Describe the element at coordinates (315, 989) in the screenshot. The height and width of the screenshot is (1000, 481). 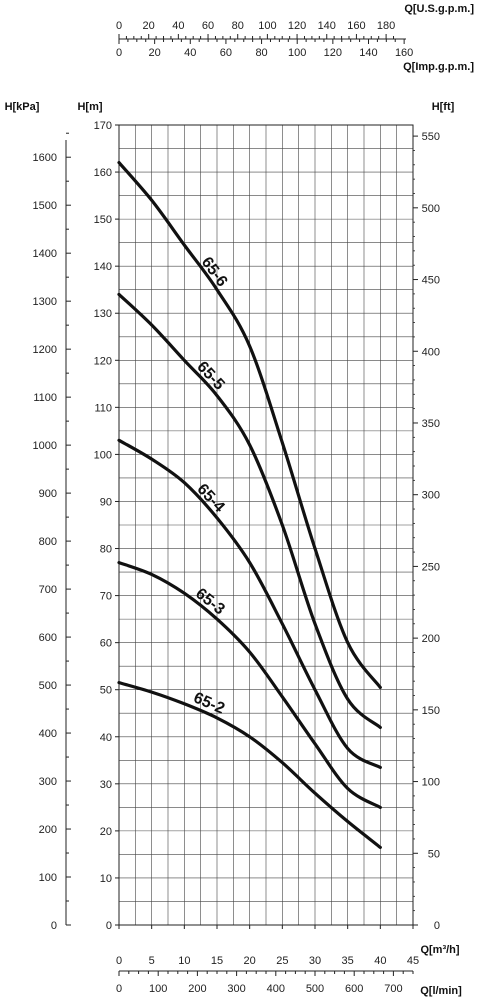
I see `lmin-tick-label: 500` at that location.